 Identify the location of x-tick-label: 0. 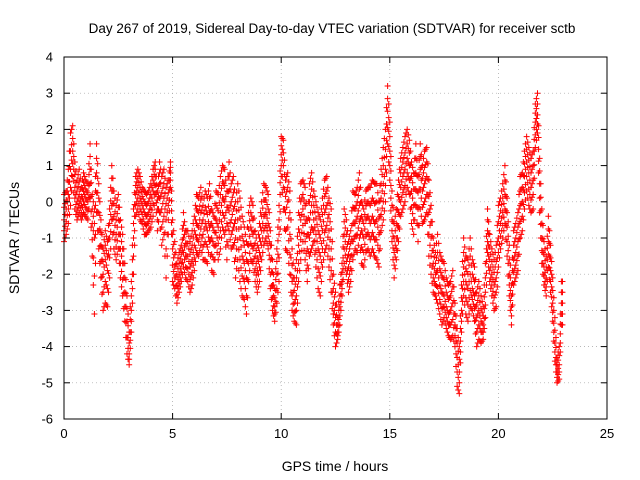
(63, 433).